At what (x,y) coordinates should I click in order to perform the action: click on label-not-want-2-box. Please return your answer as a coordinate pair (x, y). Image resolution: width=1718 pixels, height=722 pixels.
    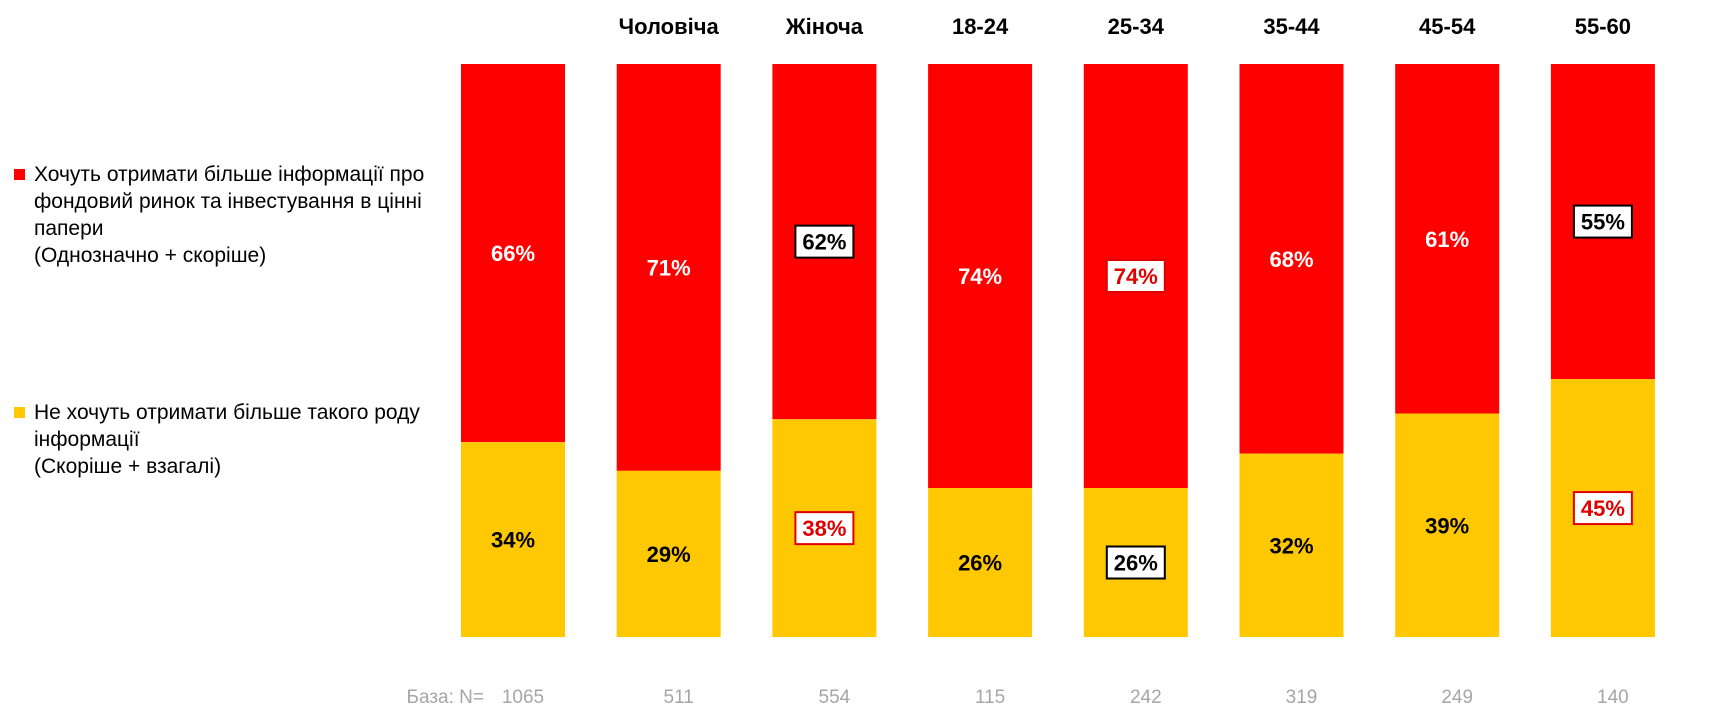
    Looking at the image, I should click on (824, 528).